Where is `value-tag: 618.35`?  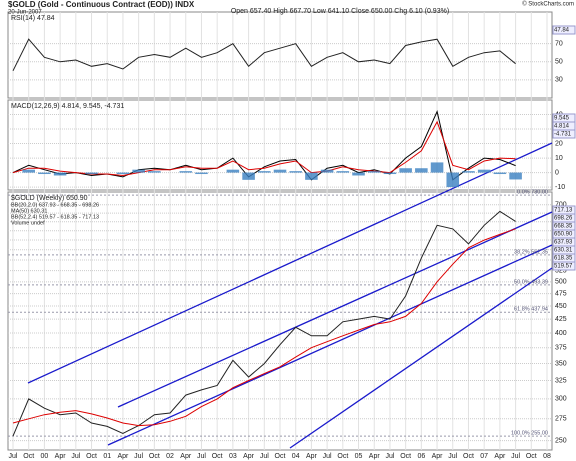 value-tag: 618.35 is located at coordinates (563, 259).